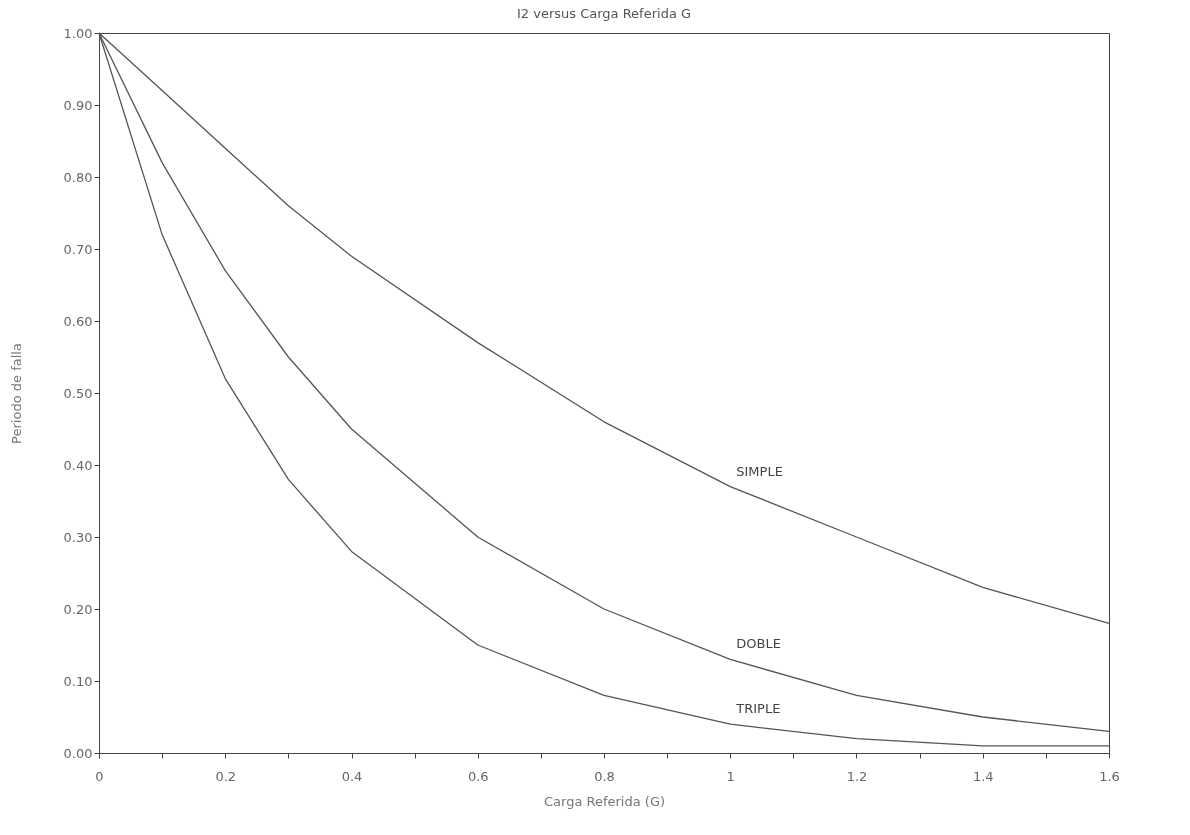 The height and width of the screenshot is (835, 1190). What do you see at coordinates (983, 776) in the screenshot?
I see `x-tick-label: 1.4` at bounding box center [983, 776].